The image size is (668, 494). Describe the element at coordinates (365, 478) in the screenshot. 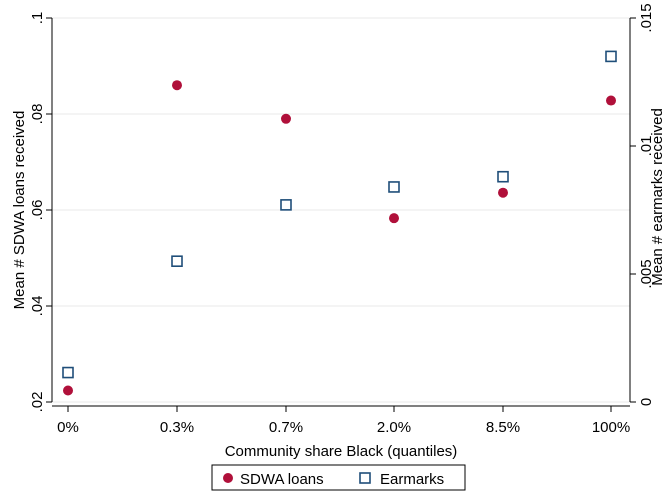

I see `legend-marker-earmarks` at that location.